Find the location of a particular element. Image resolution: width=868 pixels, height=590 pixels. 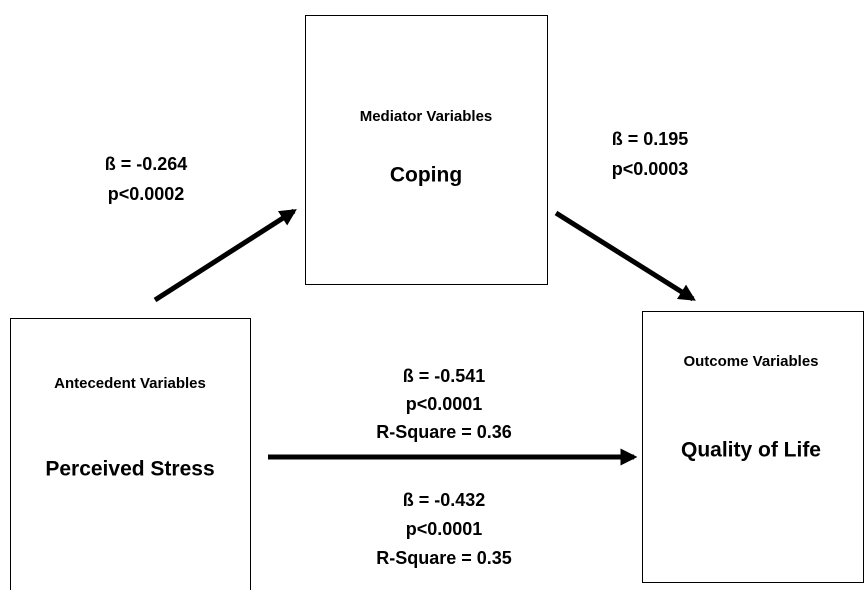

edge-label: ß = -0.541 is located at coordinates (444, 376).